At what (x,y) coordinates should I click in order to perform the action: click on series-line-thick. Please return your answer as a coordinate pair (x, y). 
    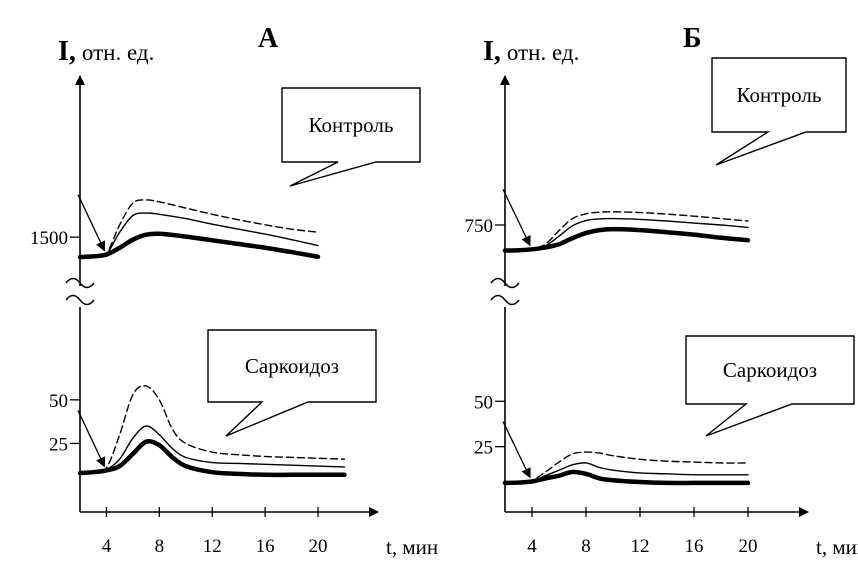
    Looking at the image, I should click on (212, 458).